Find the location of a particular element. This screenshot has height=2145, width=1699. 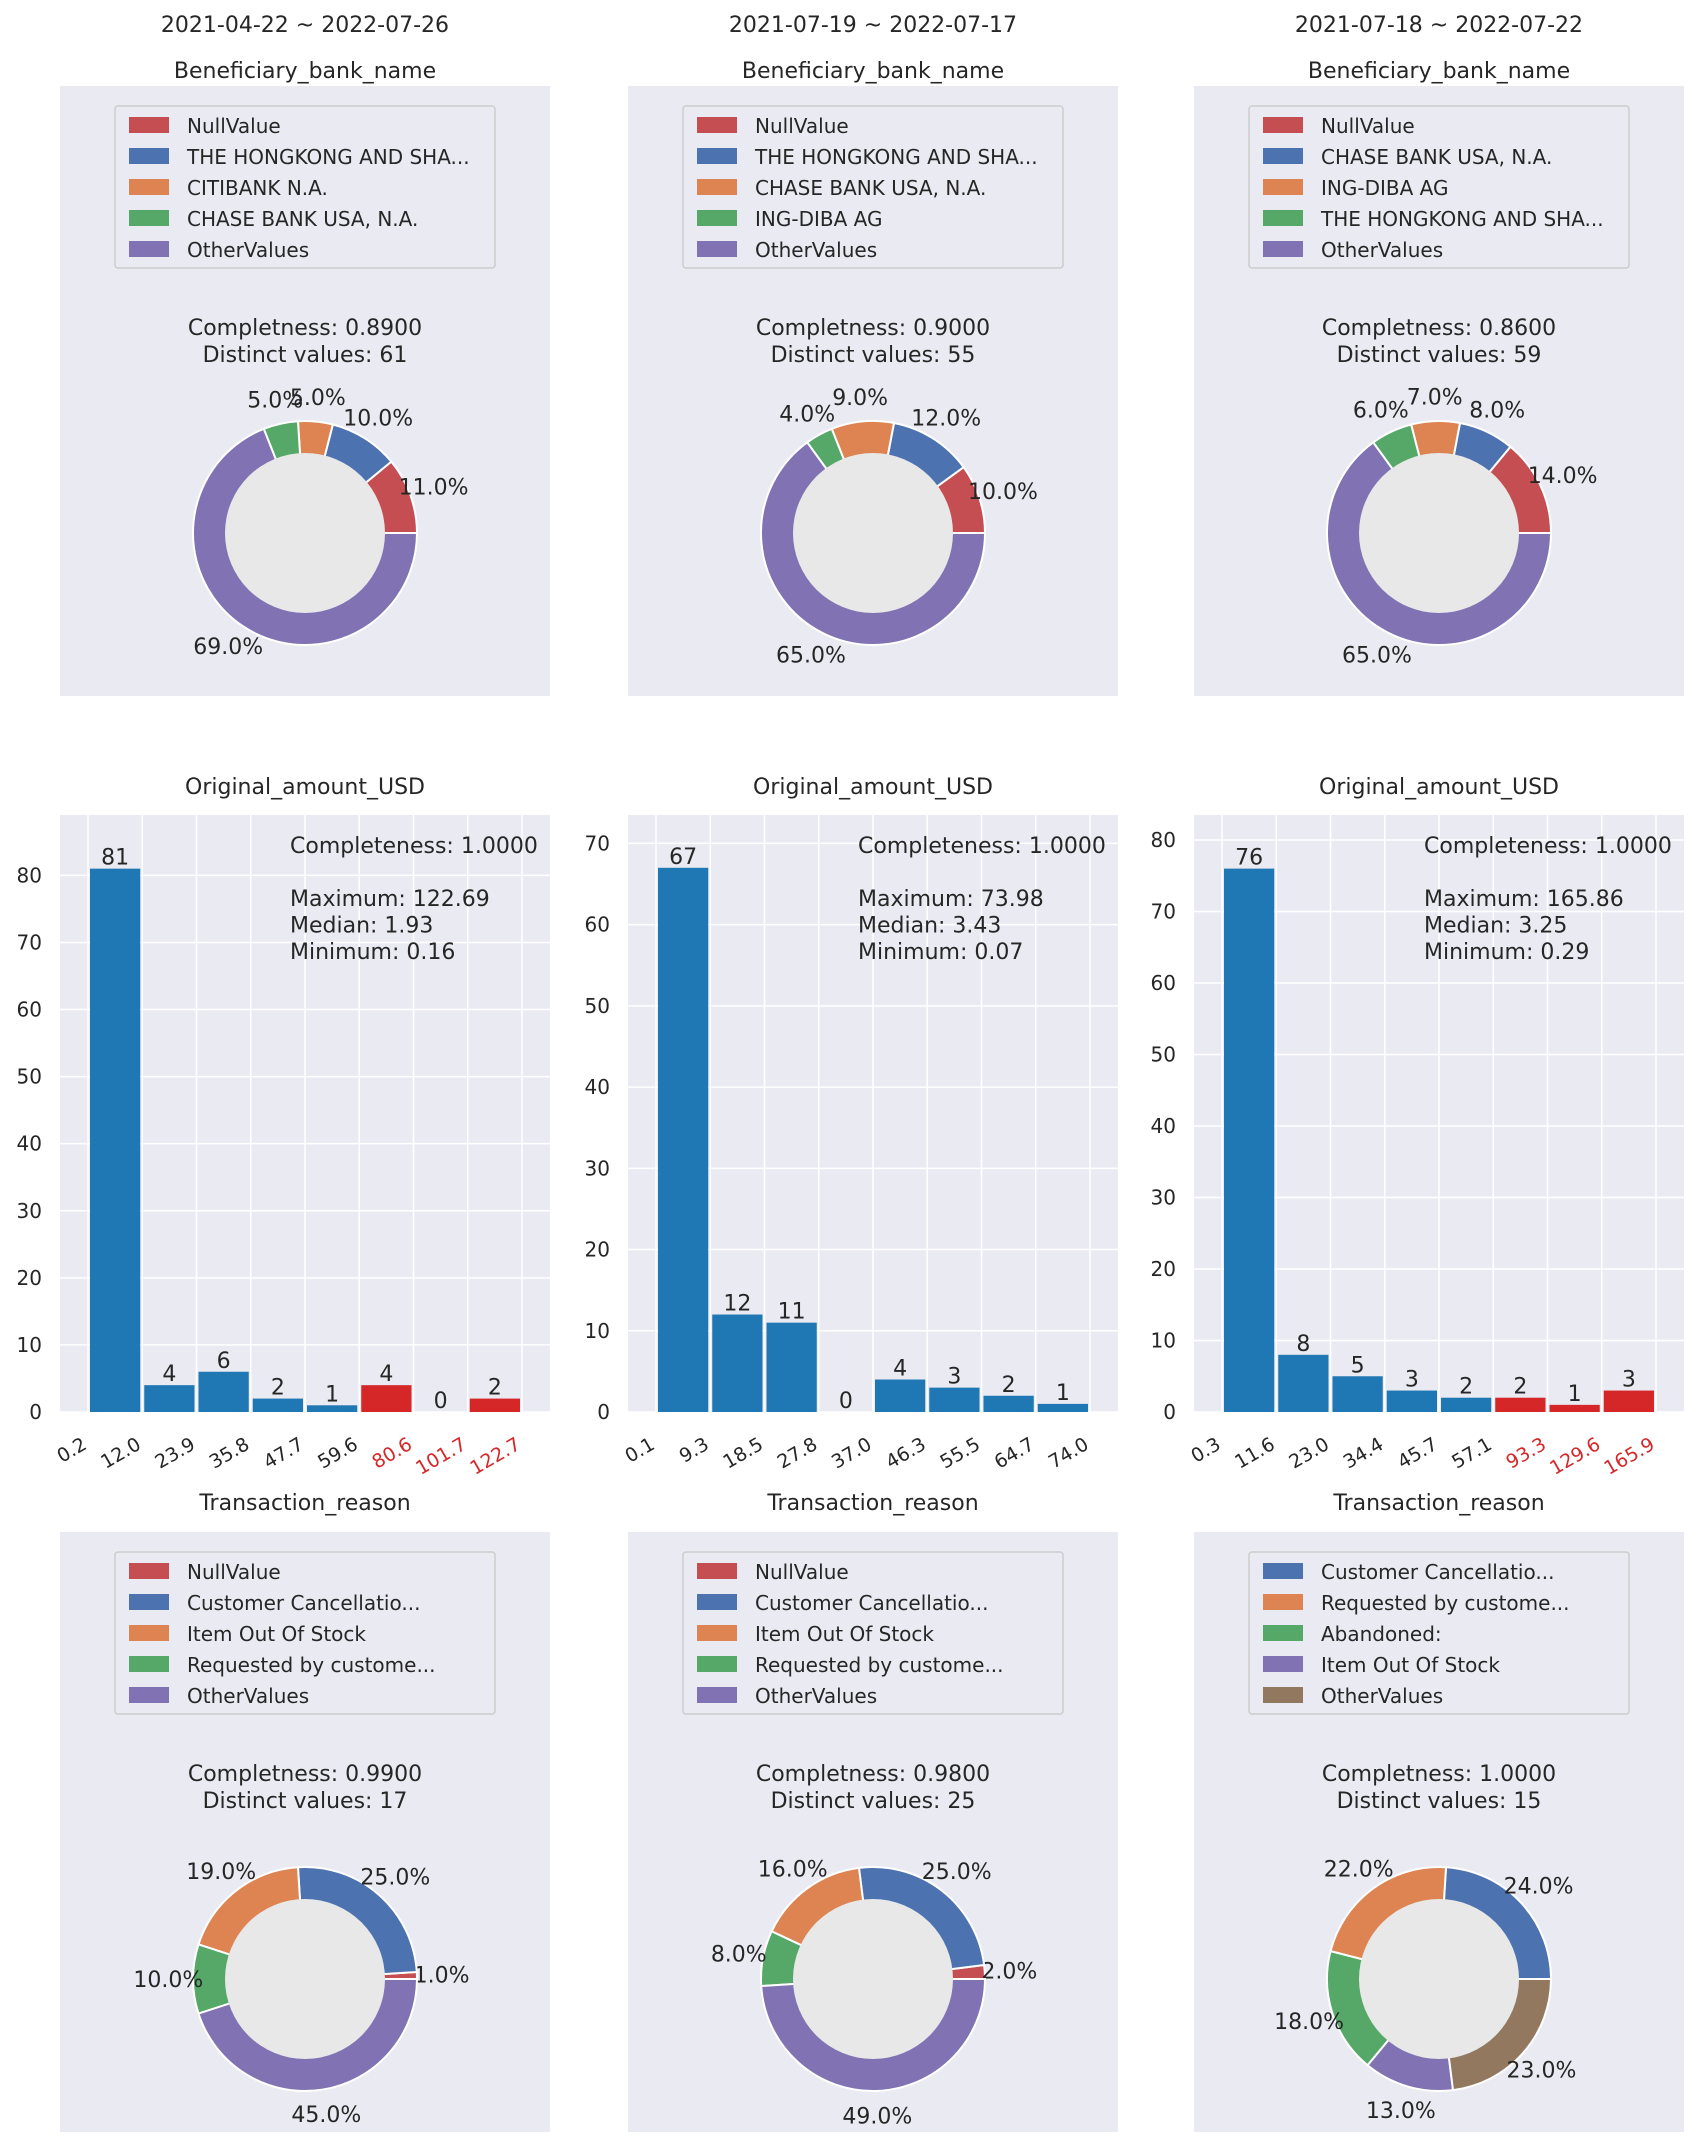

chart-title: Original_amount_USD is located at coordinates (1439, 787).